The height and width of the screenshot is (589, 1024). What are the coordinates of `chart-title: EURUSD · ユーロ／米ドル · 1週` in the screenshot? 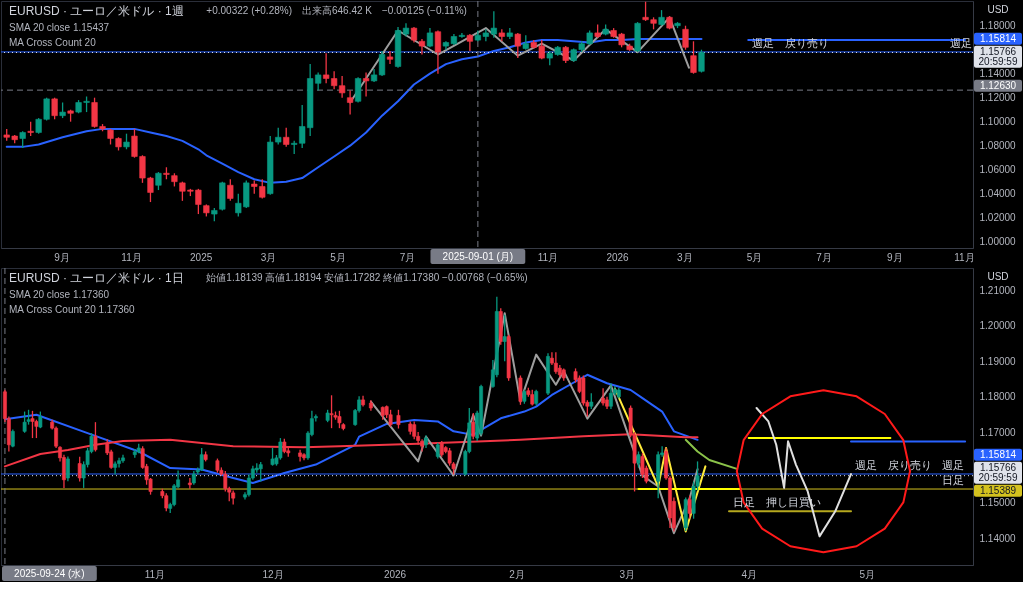 It's located at (96, 11).